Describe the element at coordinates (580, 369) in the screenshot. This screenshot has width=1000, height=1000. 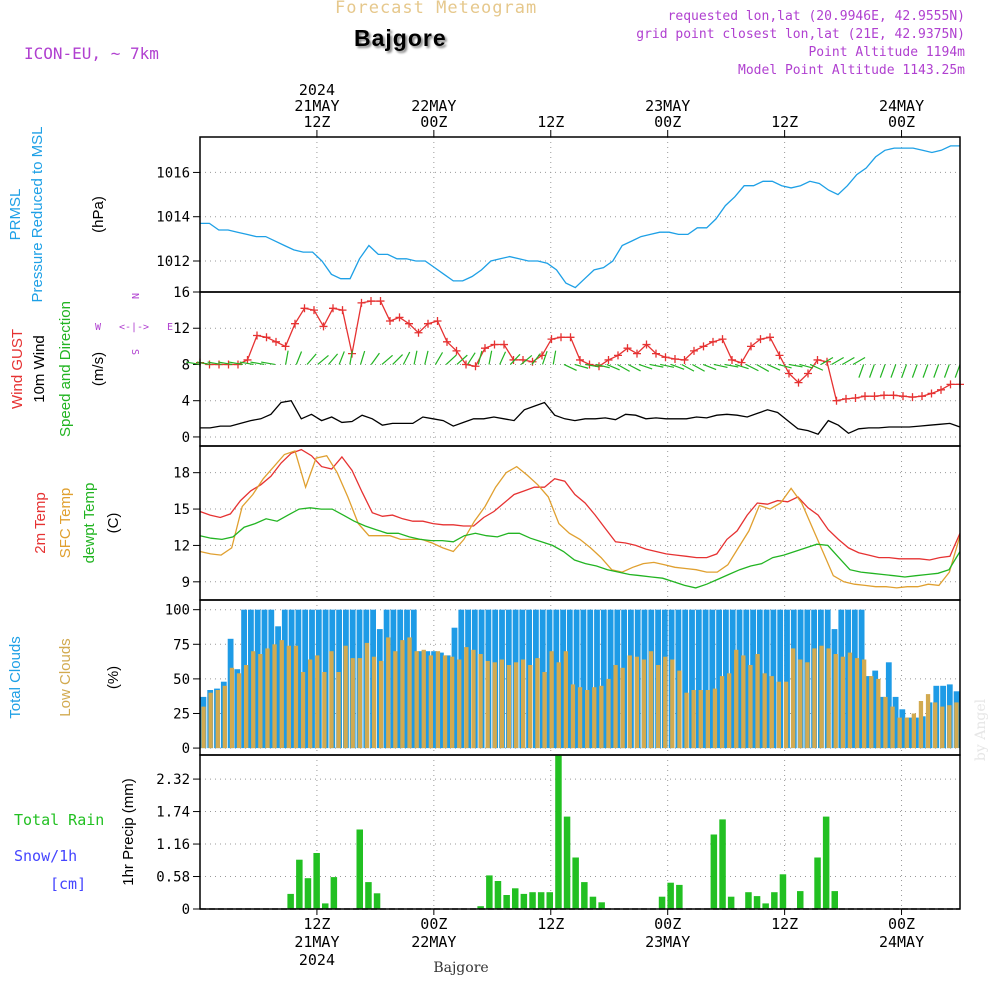
I see `panel-frame` at that location.